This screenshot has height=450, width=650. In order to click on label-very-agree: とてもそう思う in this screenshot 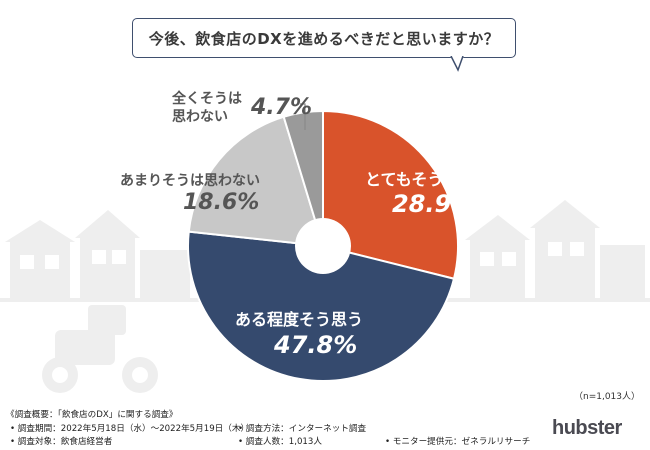, I will do `click(420, 179)`.